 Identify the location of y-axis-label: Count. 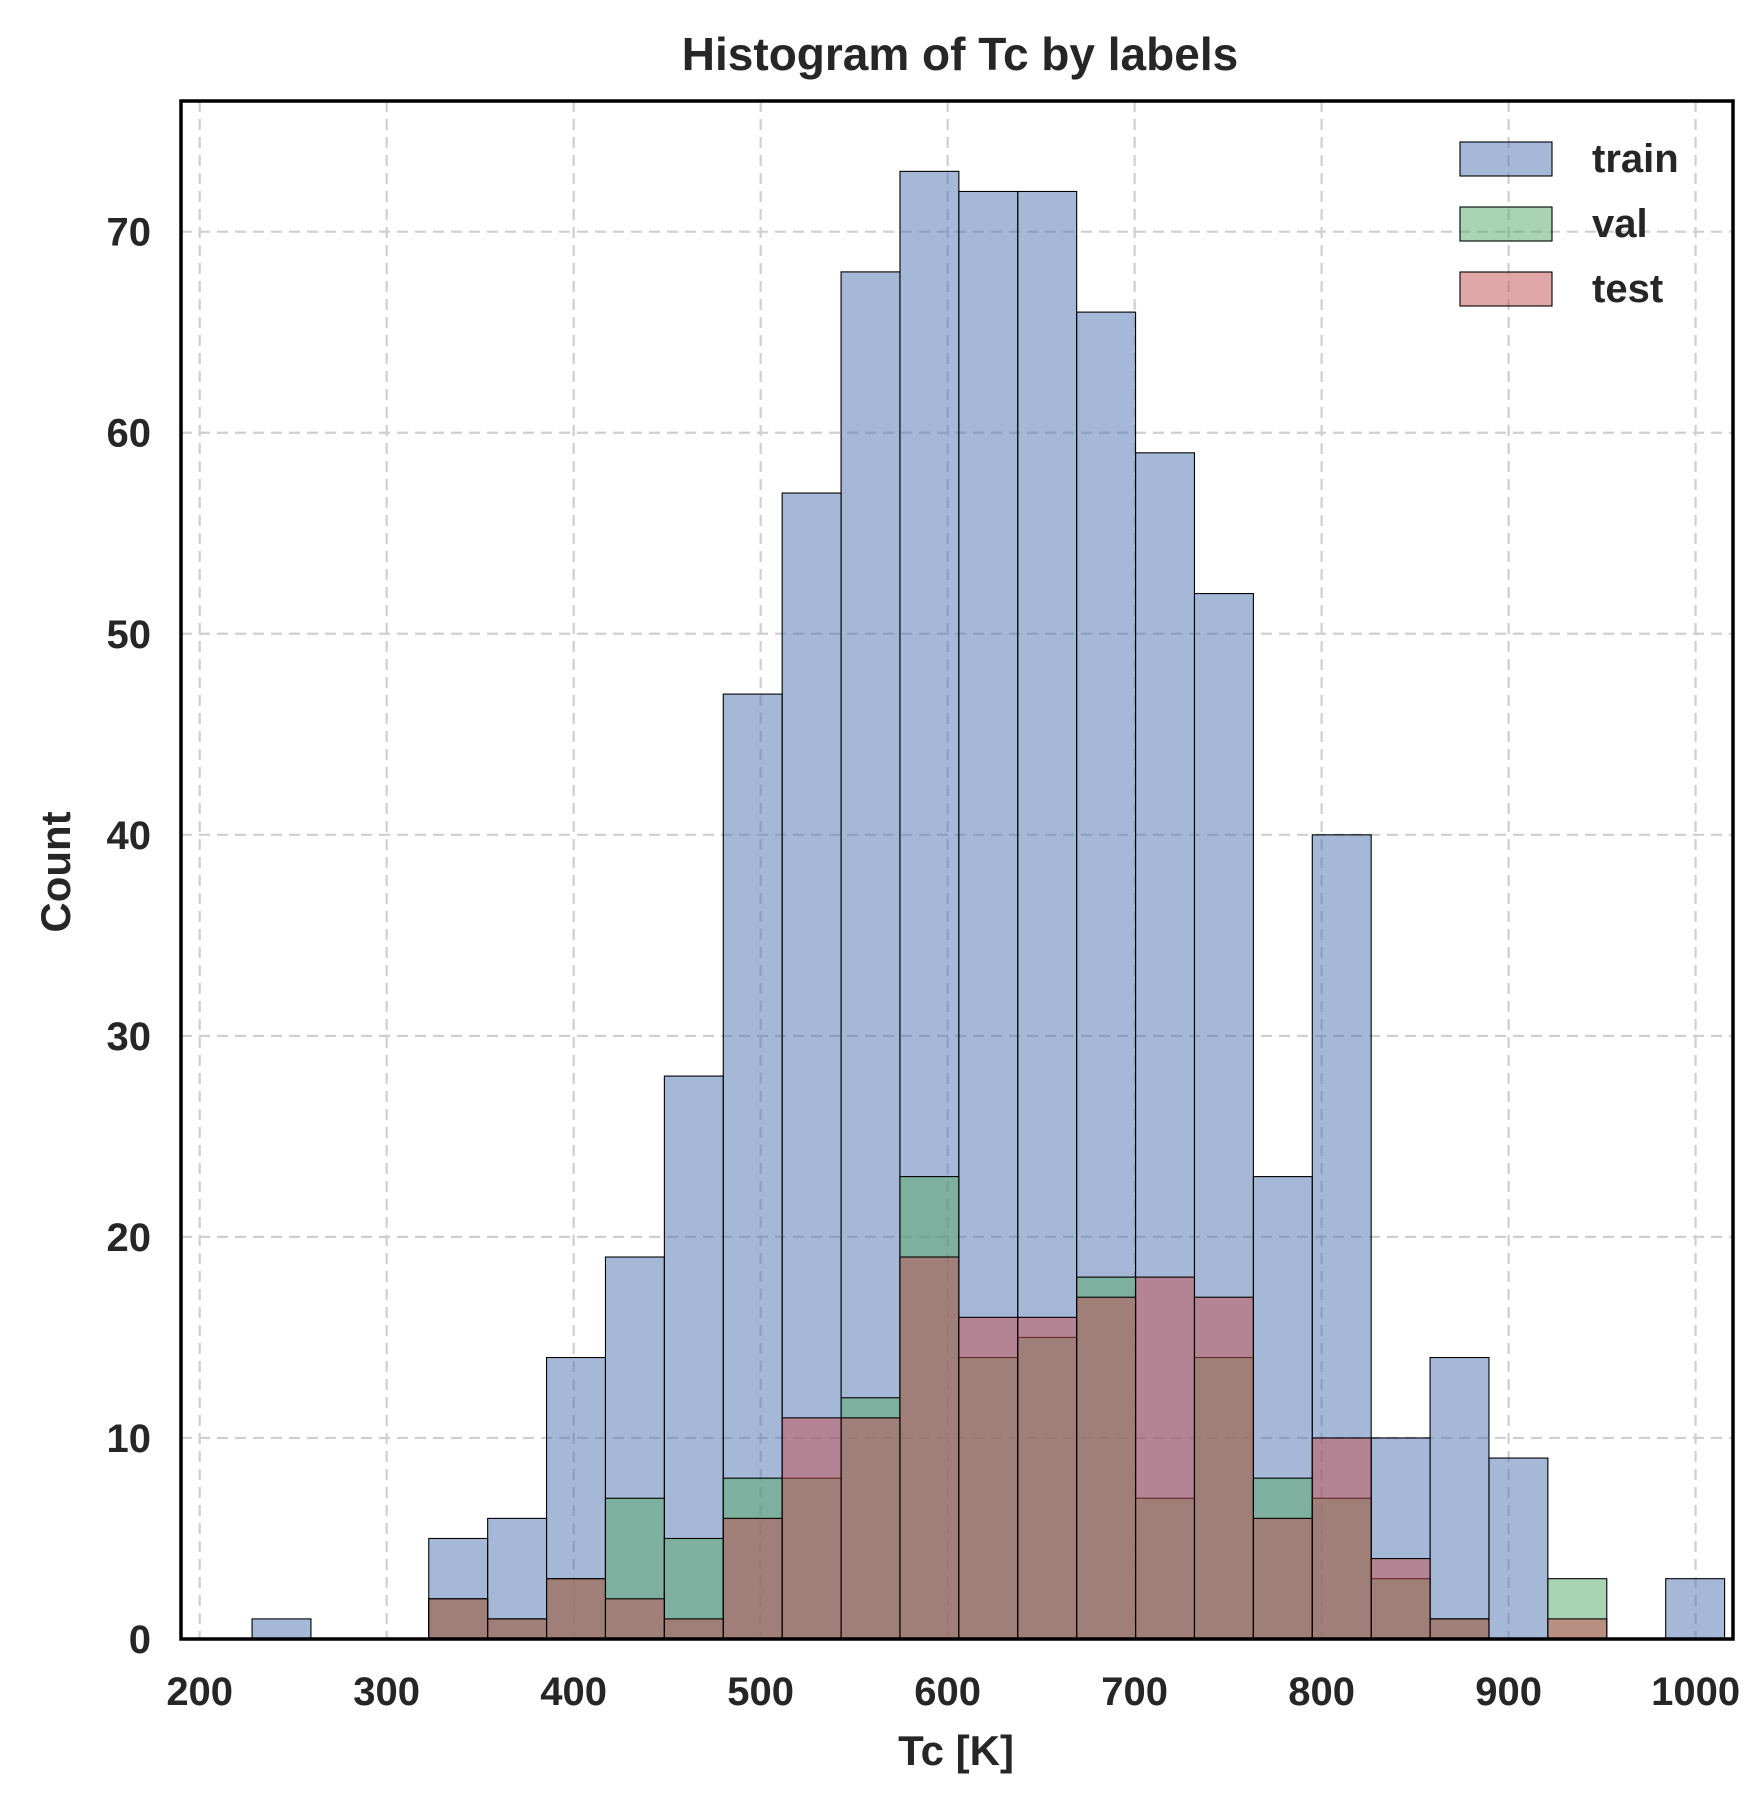
(55, 871).